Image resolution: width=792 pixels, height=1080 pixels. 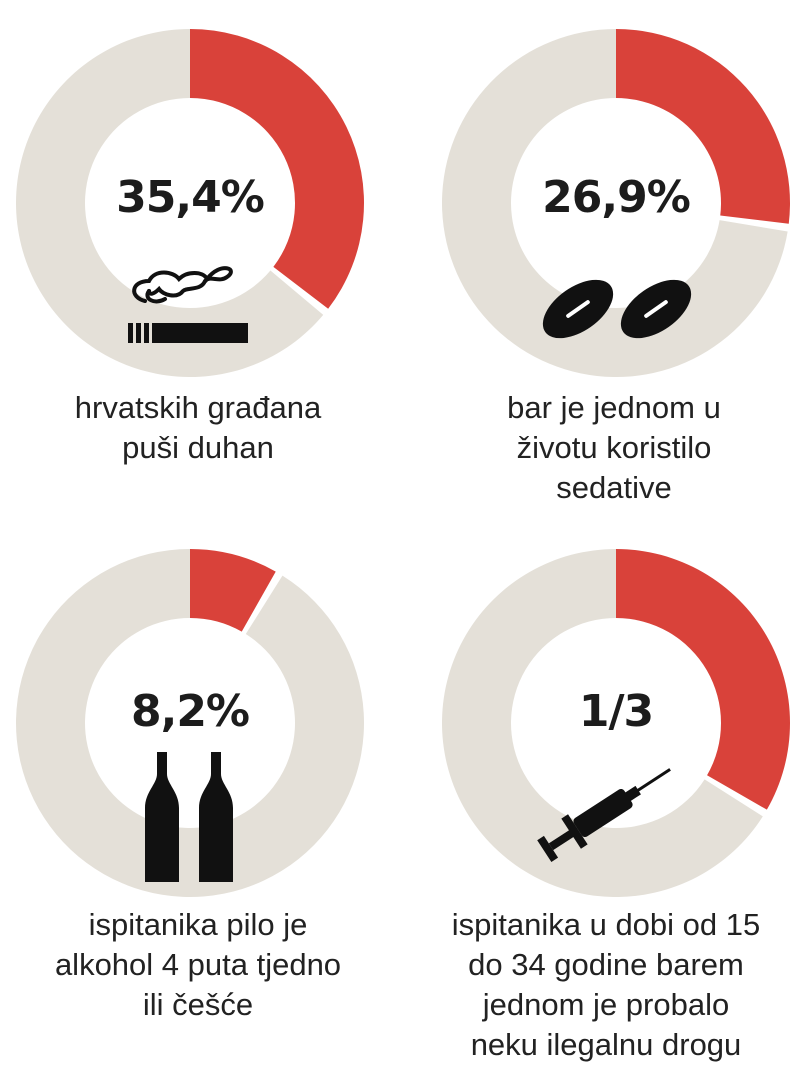 I want to click on donut-chart-drugs, so click(x=616, y=723).